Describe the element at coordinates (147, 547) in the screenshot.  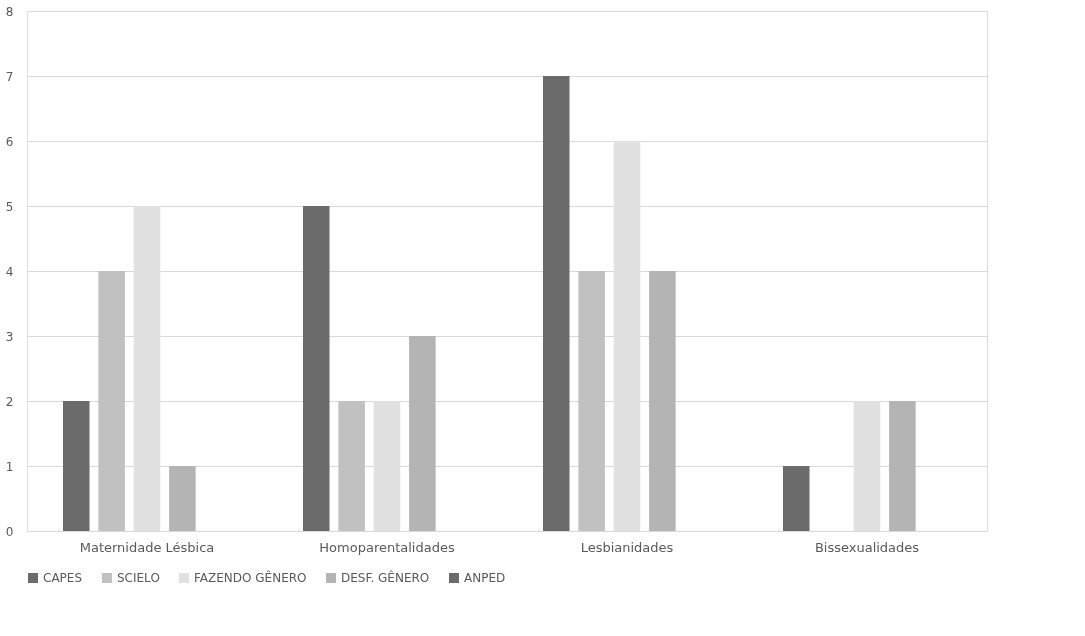
I see `x-tick-label: Maternidade Lésbica` at that location.